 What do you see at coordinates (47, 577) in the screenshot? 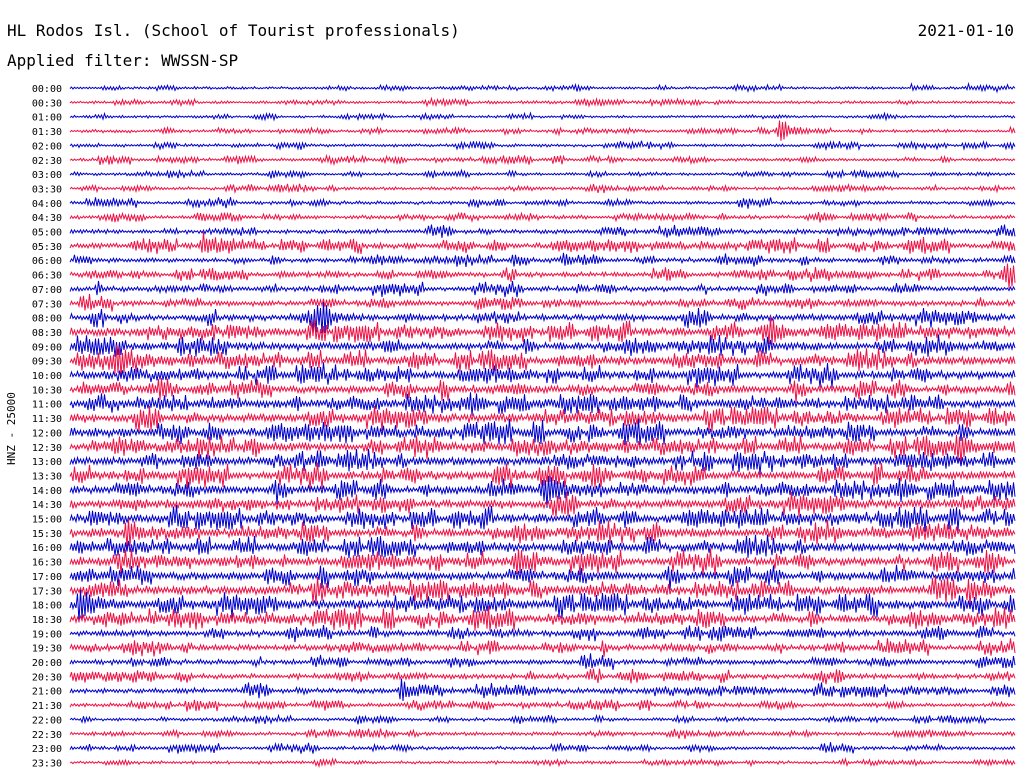
I see `time-label: 17:00` at bounding box center [47, 577].